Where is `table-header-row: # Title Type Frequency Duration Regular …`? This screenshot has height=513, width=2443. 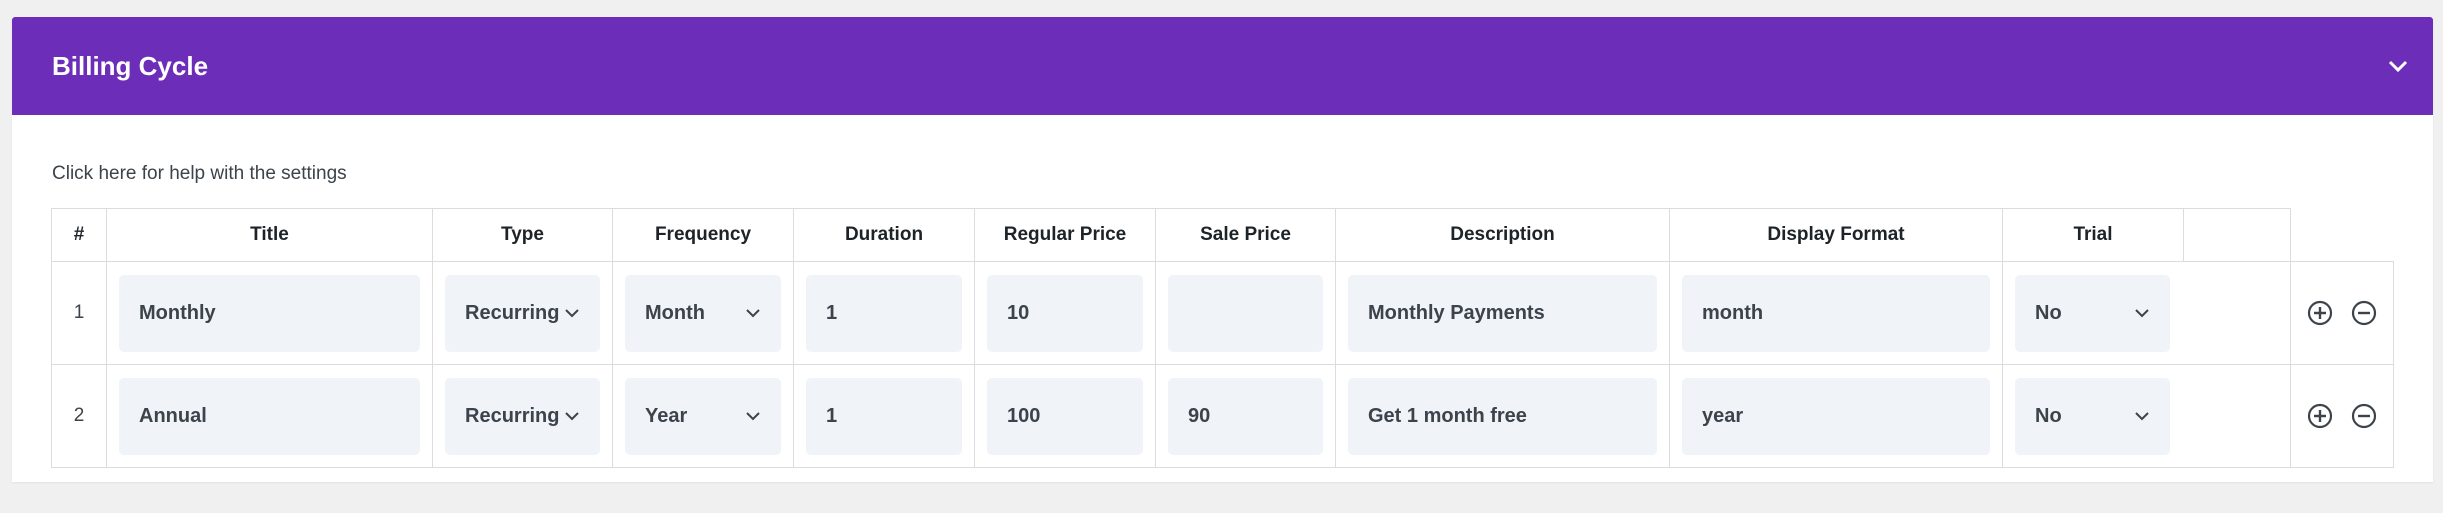
table-header-row: # Title Type Frequency Duration Regular … is located at coordinates (1222, 235).